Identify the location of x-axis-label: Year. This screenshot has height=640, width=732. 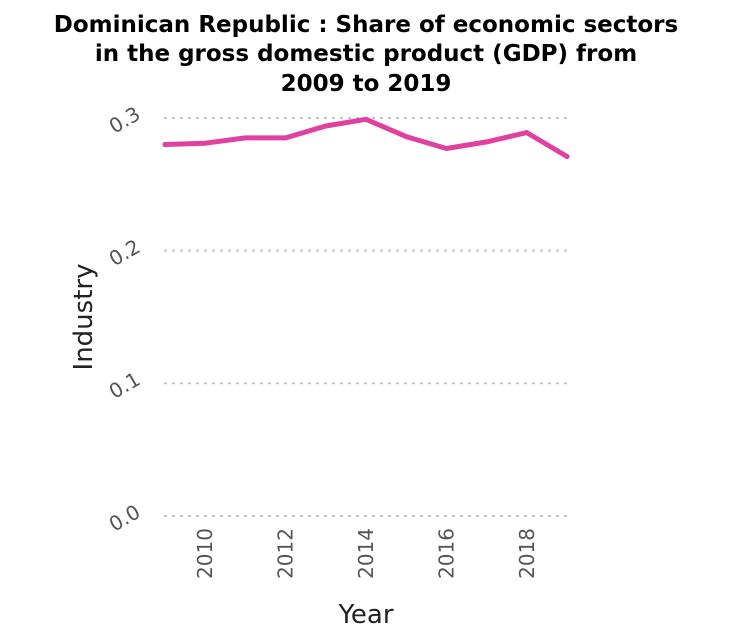
(365, 615).